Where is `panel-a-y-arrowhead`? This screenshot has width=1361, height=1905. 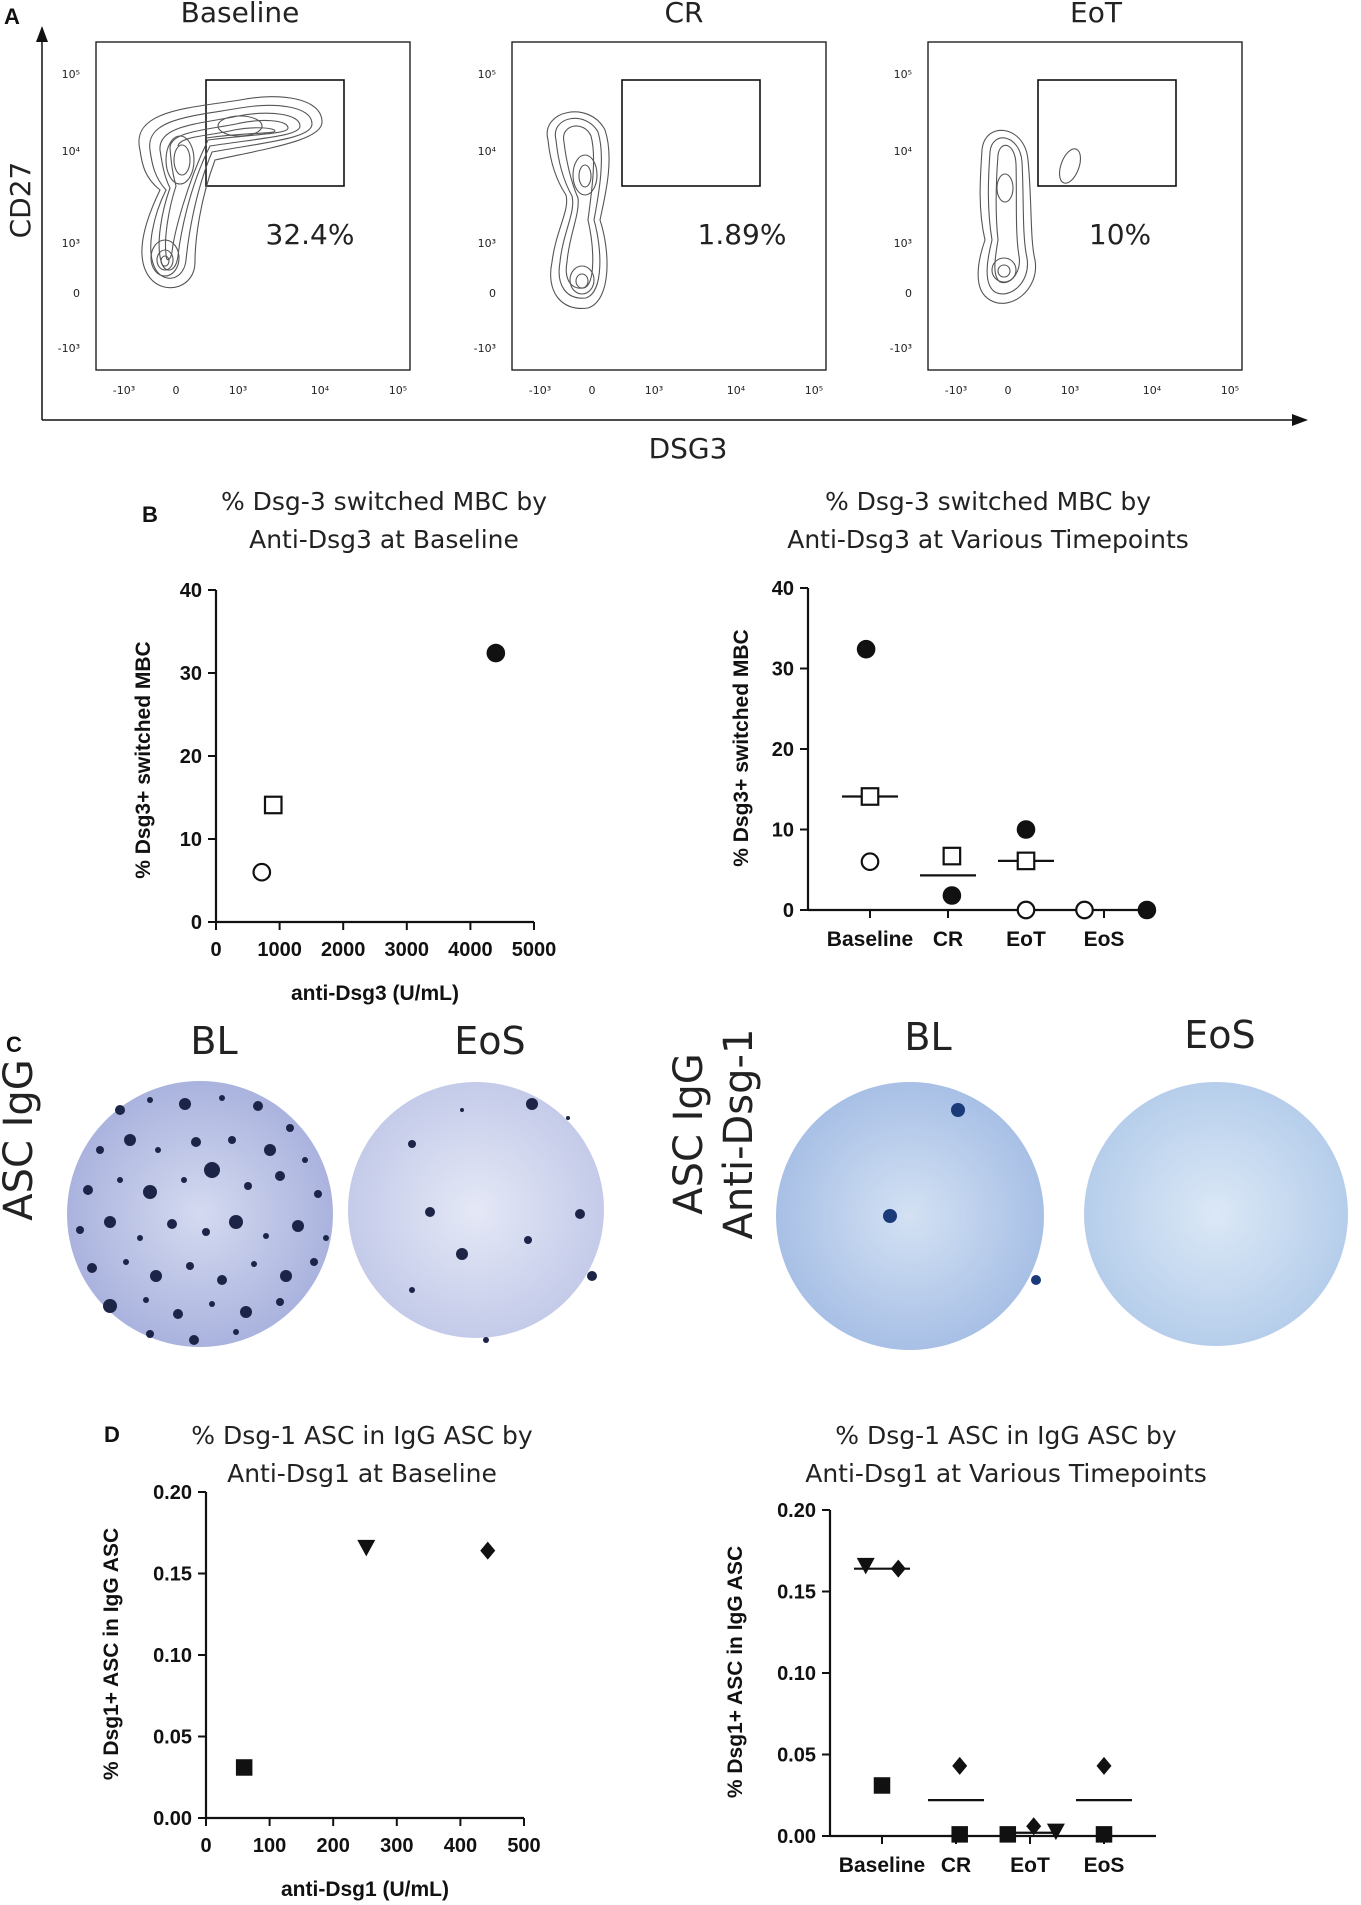
panel-a-y-arrowhead is located at coordinates (42, 34).